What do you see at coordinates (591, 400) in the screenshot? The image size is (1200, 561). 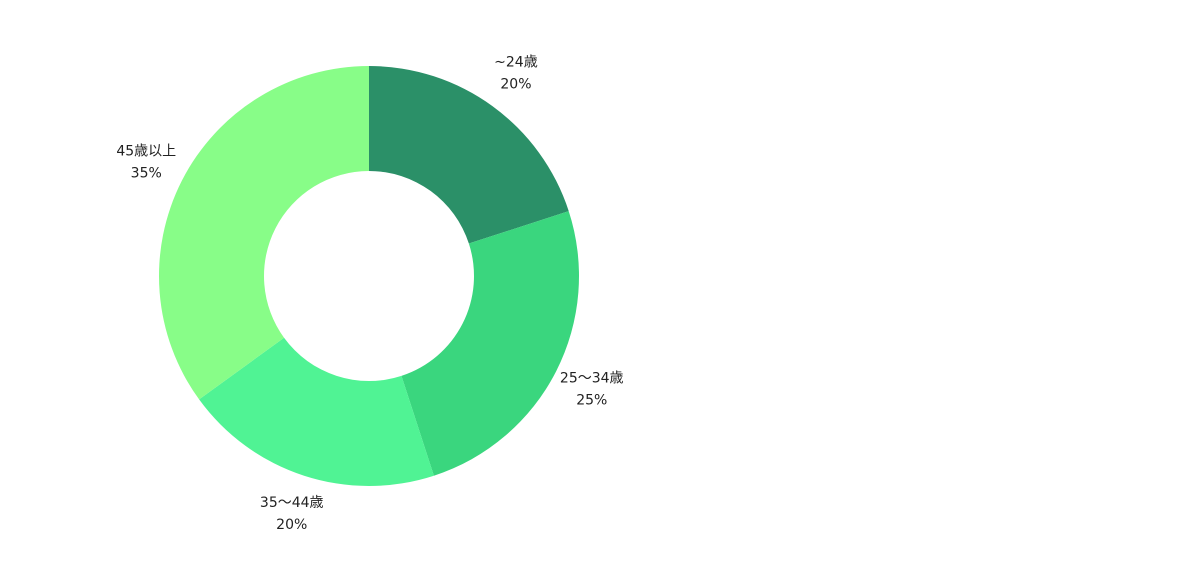 I see `slice-value-label: 25%` at bounding box center [591, 400].